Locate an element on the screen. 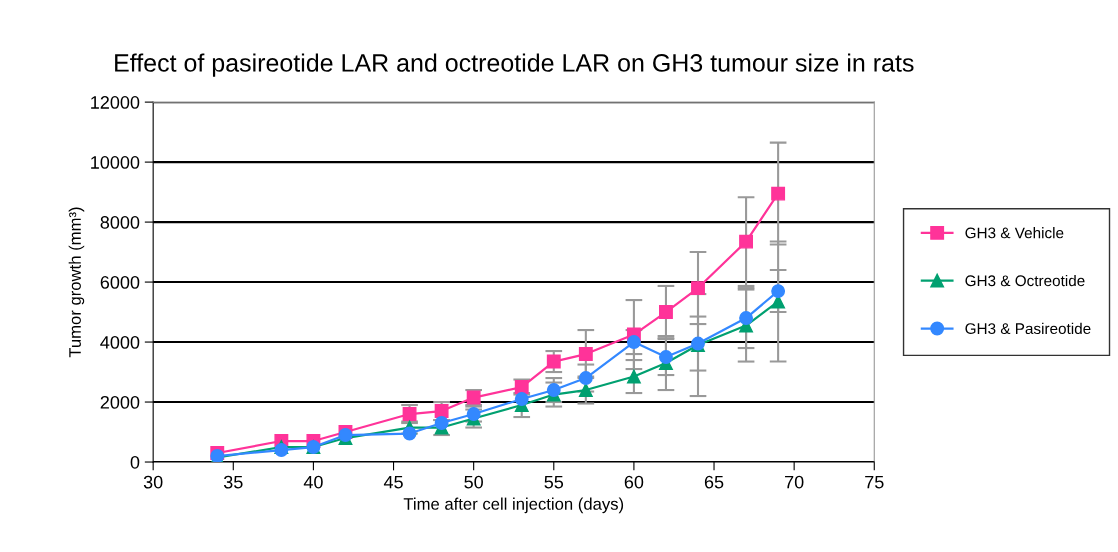 This screenshot has width=1118, height=552. y-tick-label: 8000 is located at coordinates (120, 222).